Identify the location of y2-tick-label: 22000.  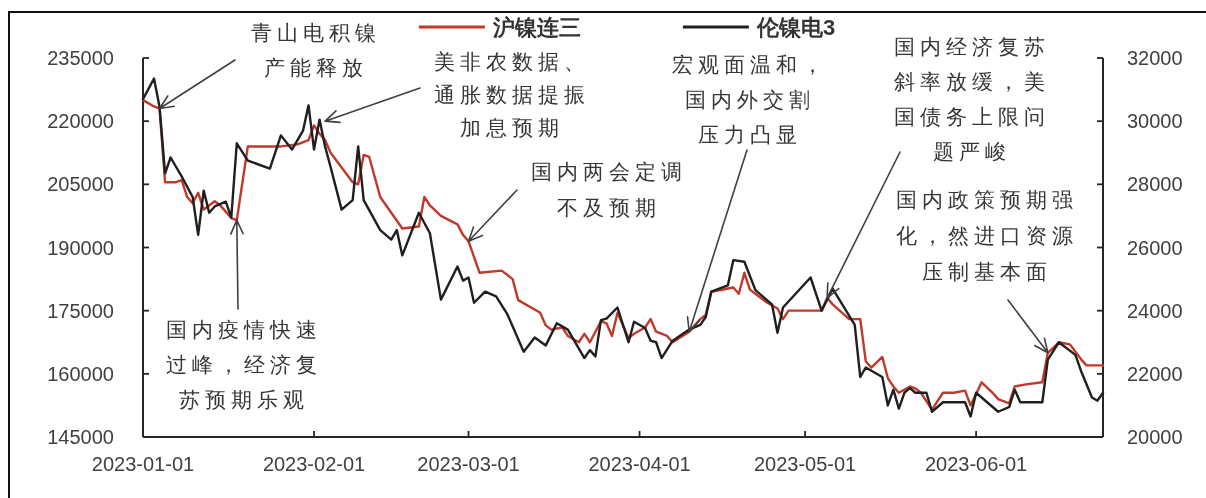
(1155, 373).